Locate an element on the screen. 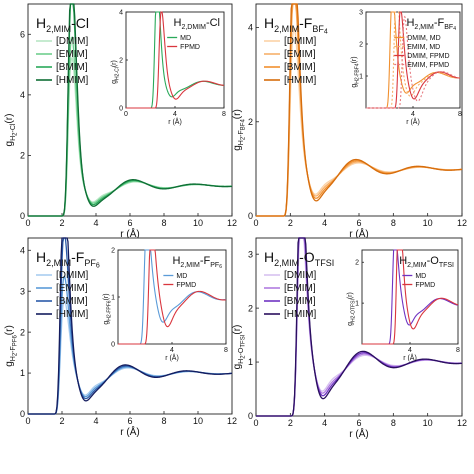 The width and height of the screenshot is (474, 474). inset-xtick-label: 0 is located at coordinates (126, 114).